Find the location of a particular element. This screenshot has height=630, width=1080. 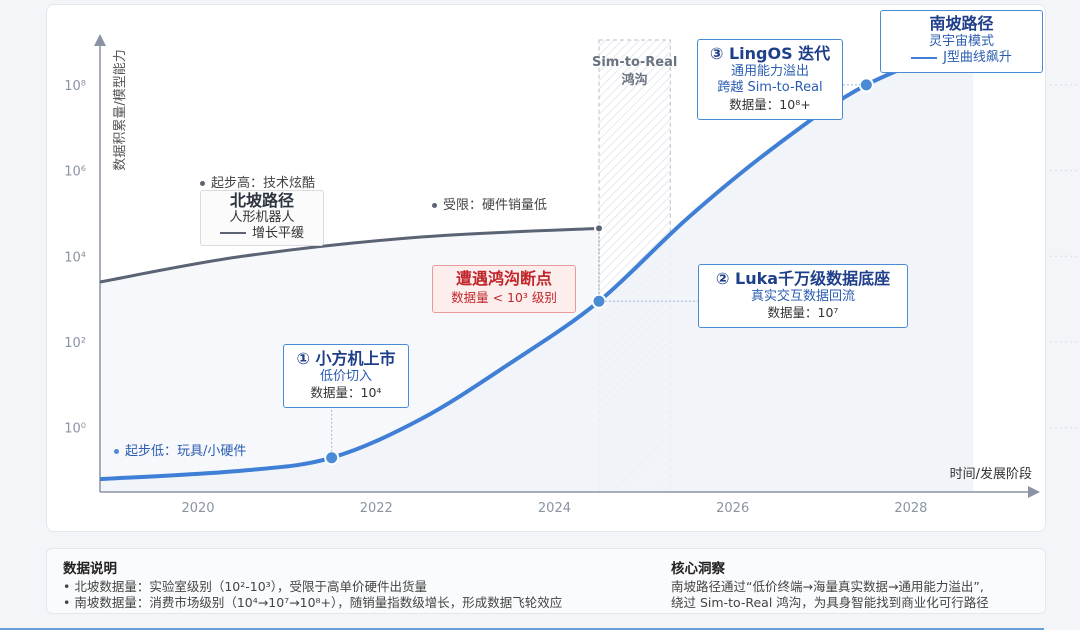

north-path-title: 北坡路径 is located at coordinates (261, 200).